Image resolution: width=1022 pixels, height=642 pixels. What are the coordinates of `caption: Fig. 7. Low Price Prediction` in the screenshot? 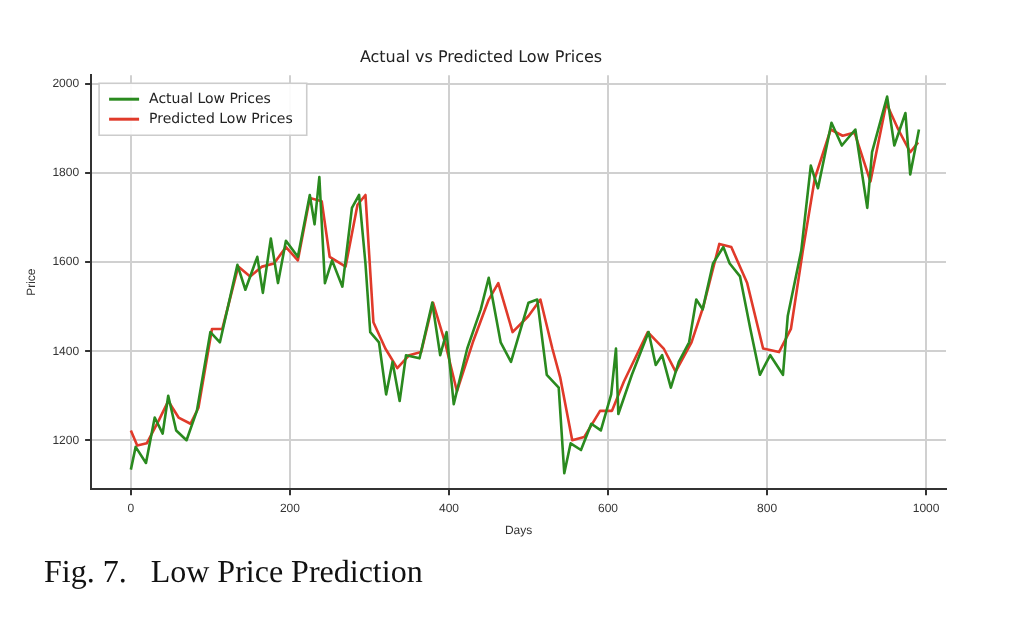 It's located at (233, 574).